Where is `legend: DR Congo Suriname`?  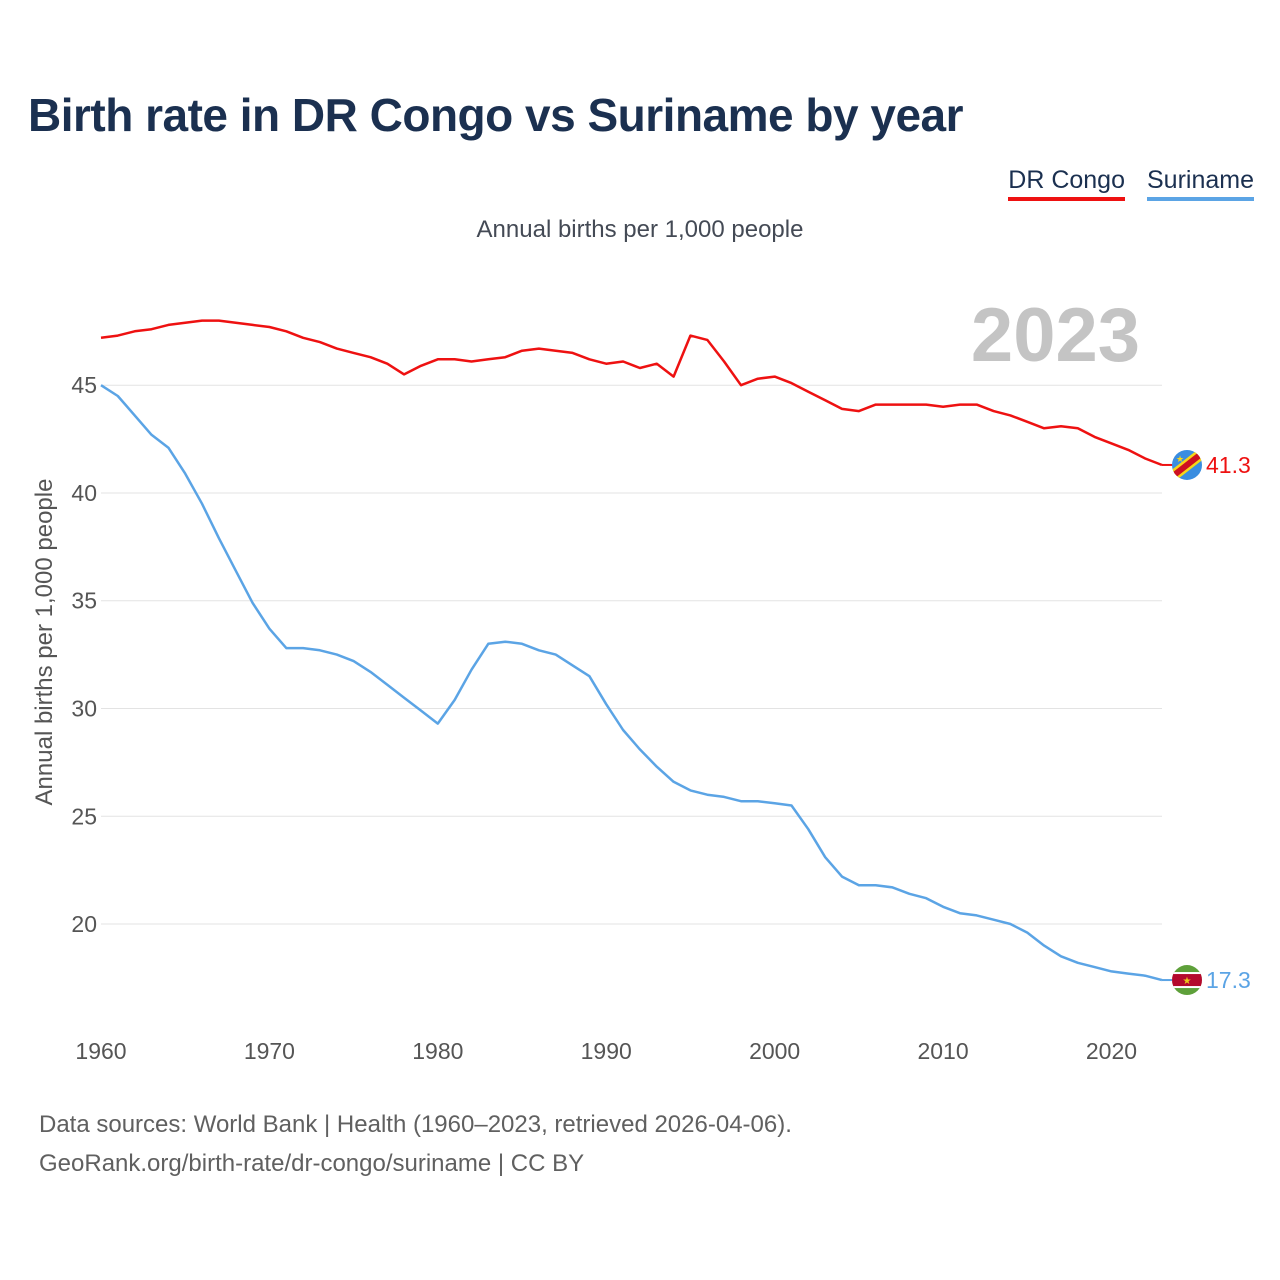
legend: DR Congo Suriname is located at coordinates (1131, 183).